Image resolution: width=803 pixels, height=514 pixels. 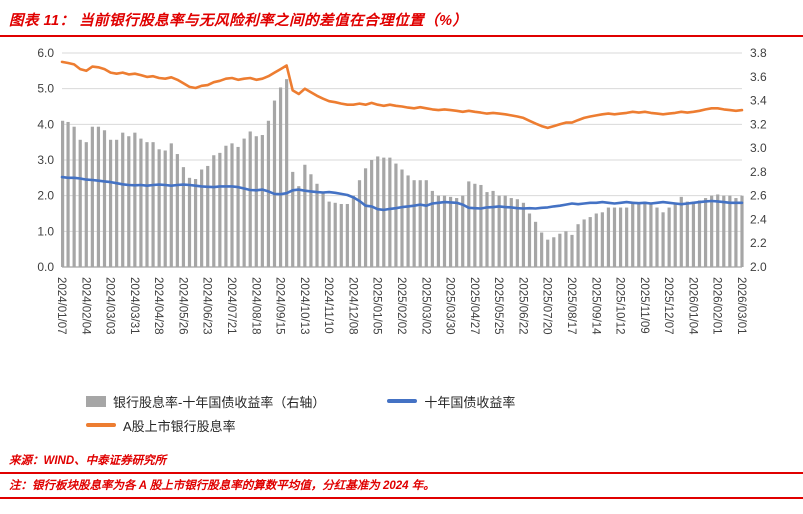 What do you see at coordinates (758, 160) in the screenshot?
I see `y-axis-right-labels: 3.8 3.6 3.4 3.2 3.0 2.8 2.6 2.4 2.2 2.0` at bounding box center [758, 160].